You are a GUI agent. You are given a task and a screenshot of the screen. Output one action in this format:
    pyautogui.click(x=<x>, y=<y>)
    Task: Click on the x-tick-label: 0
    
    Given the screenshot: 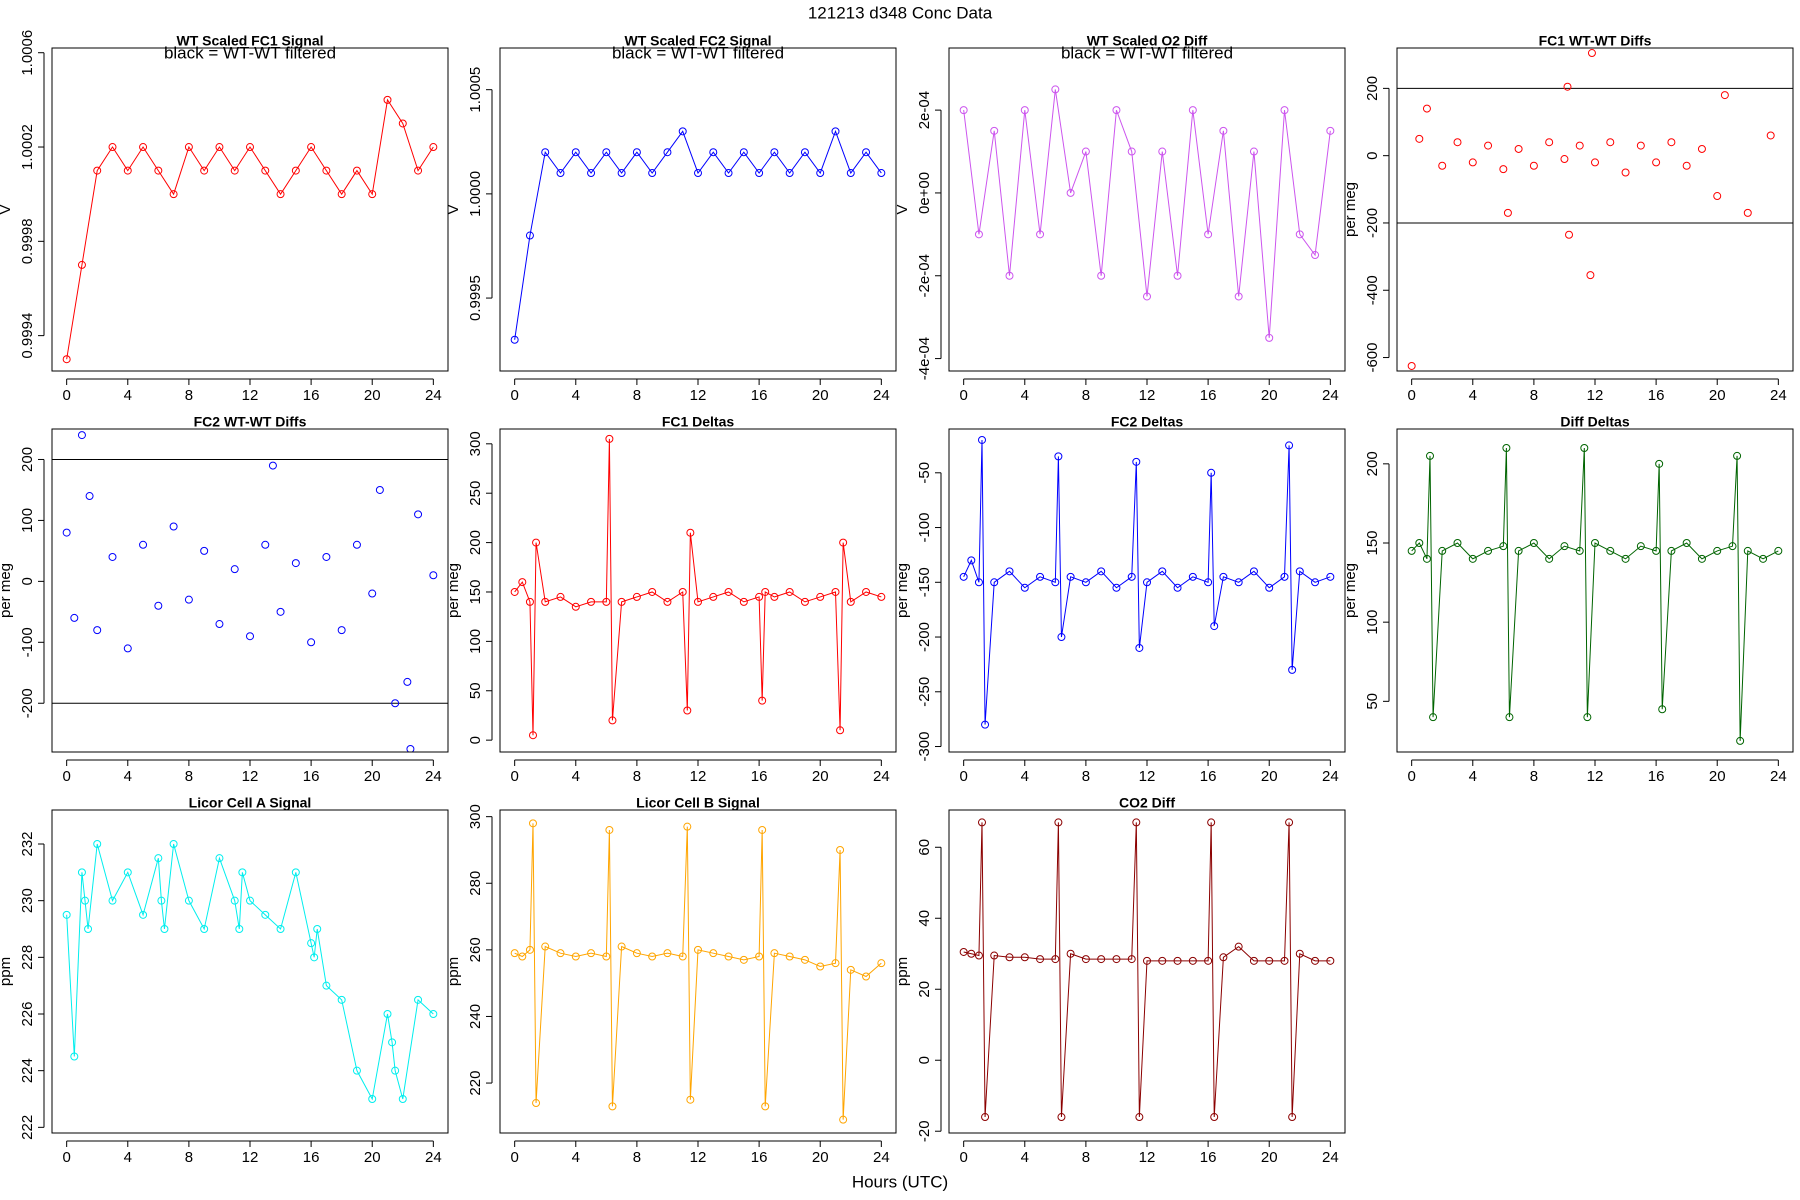 What is the action you would take?
    pyautogui.click(x=1411, y=395)
    